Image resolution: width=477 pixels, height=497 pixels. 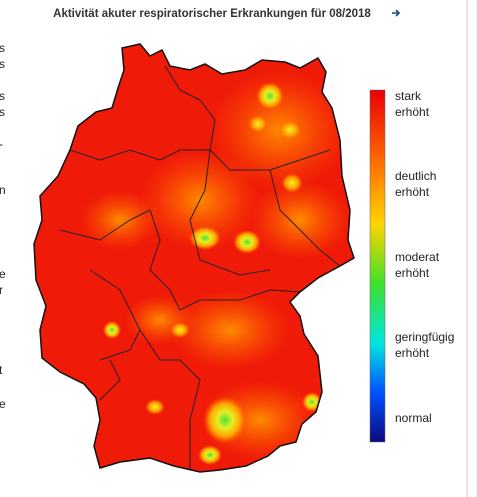 What do you see at coordinates (415, 176) in the screenshot?
I see `legend-label: deutlich` at bounding box center [415, 176].